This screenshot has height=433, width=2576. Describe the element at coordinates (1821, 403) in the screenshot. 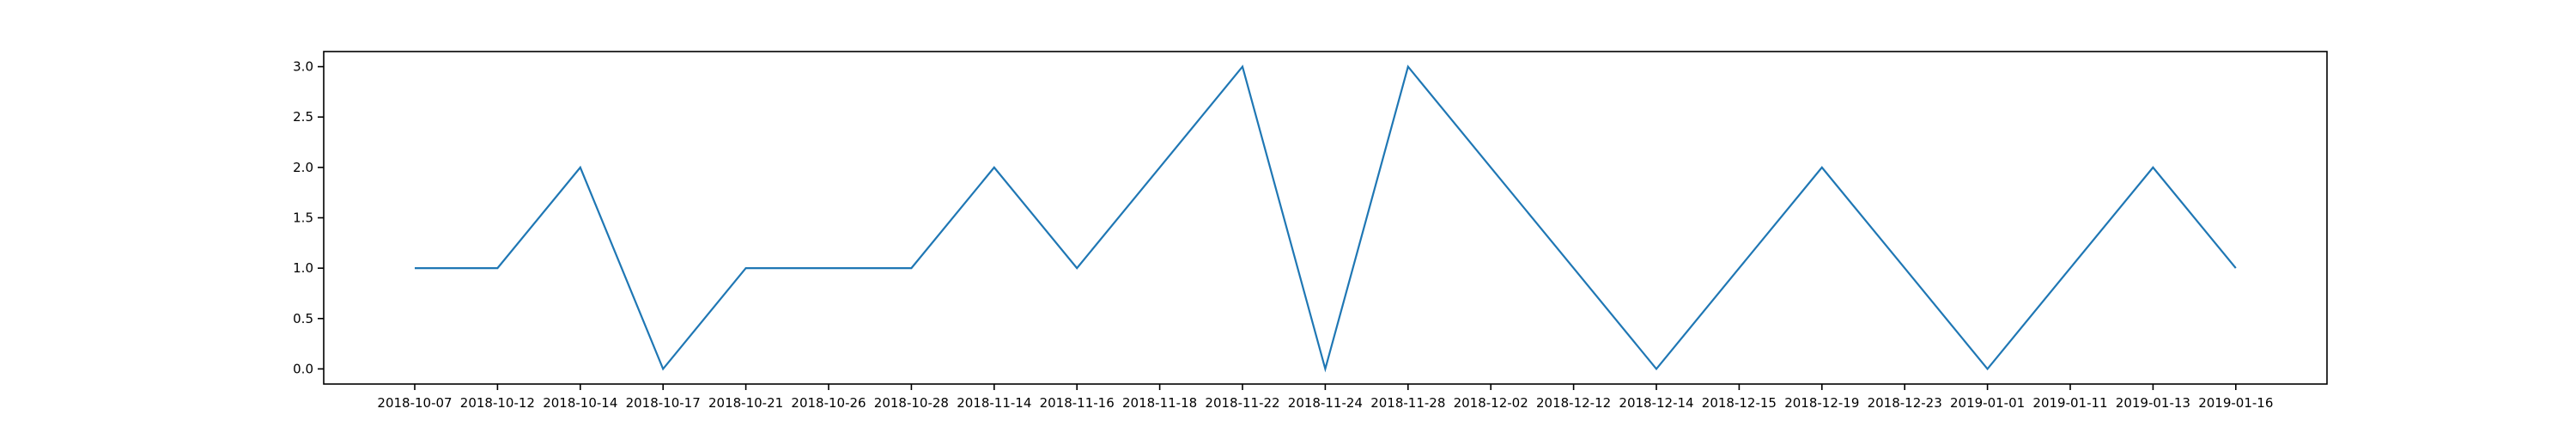

I see `x-tick-label: 2018-12-19` at that location.